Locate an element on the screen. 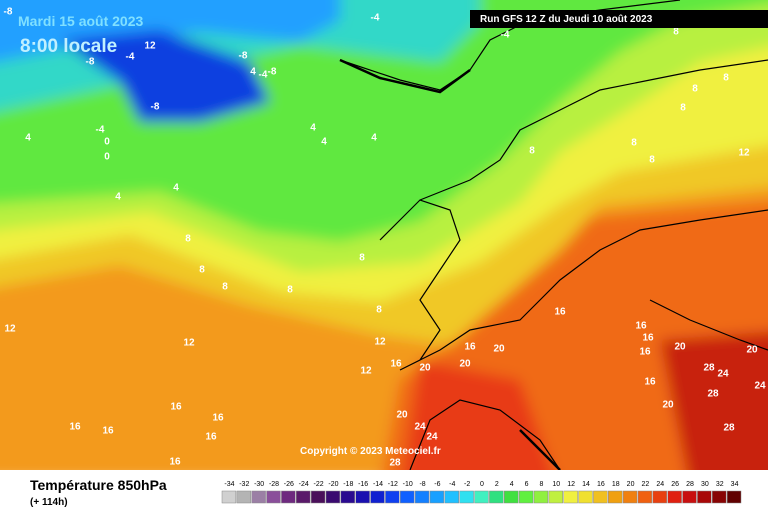 The image size is (768, 512). legend-value: -14 is located at coordinates (378, 484).